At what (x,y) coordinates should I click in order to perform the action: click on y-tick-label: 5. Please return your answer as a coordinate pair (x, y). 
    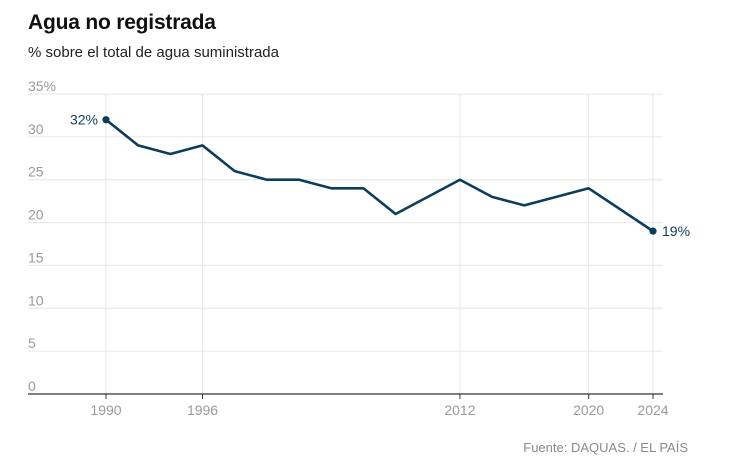
    Looking at the image, I should click on (32, 343).